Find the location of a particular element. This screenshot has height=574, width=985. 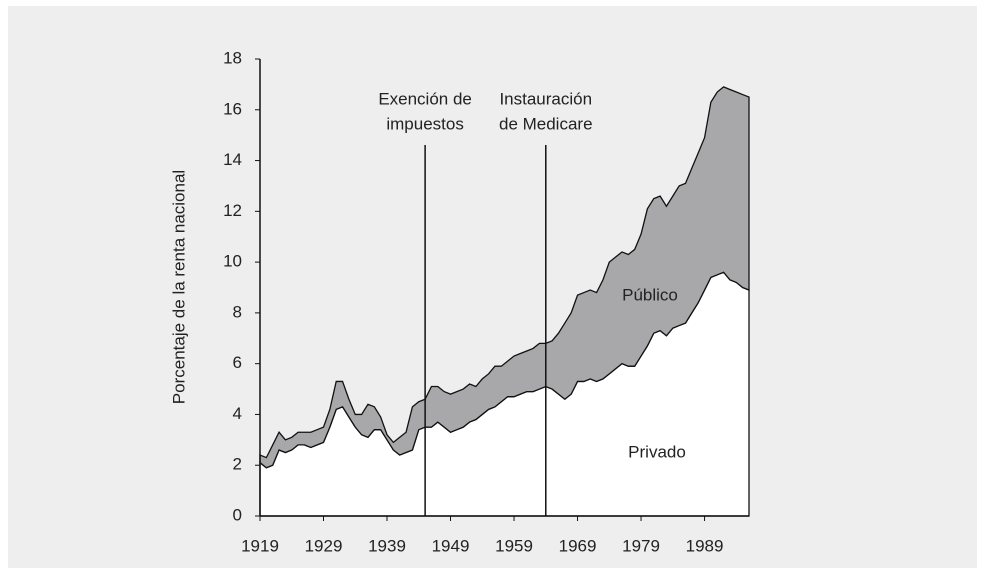

y-tick-label: 18 is located at coordinates (232, 57).